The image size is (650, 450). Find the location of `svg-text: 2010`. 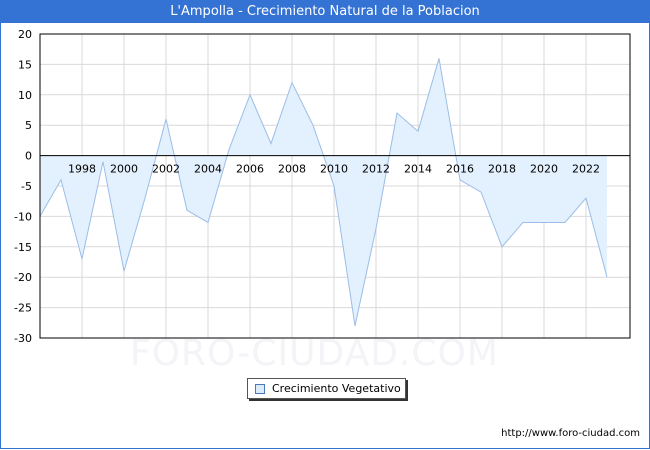

svg-text: 2010 is located at coordinates (334, 169).